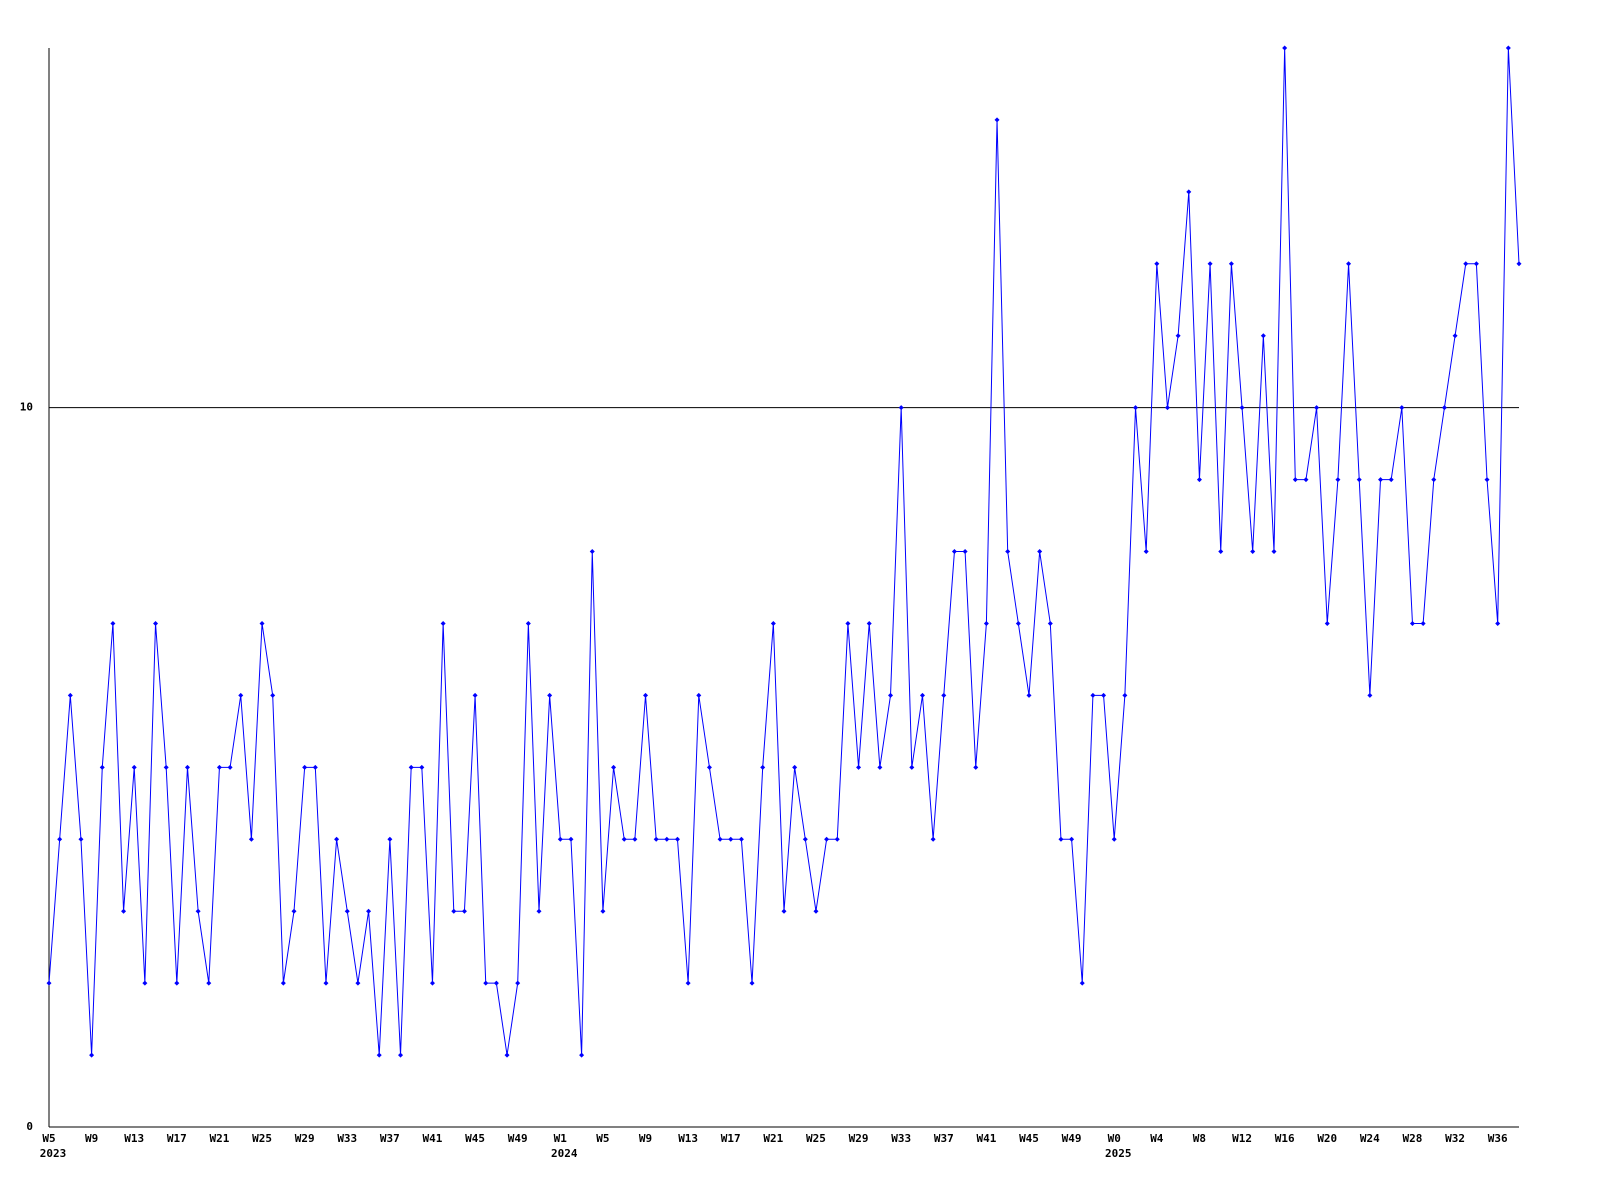  I want to click on x-tick-label: W21, so click(773, 1138).